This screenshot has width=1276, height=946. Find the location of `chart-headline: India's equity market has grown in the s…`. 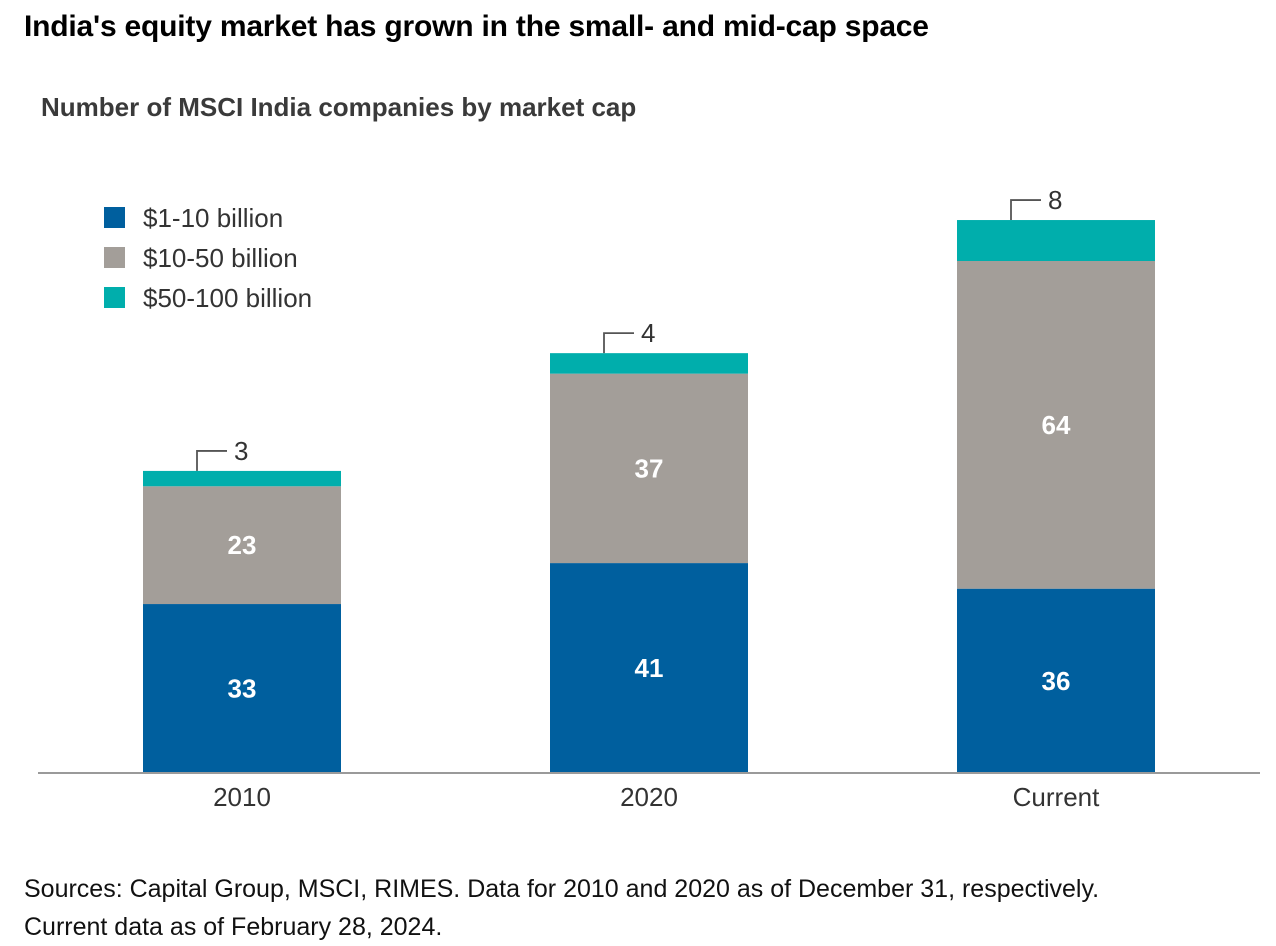

chart-headline: India's equity market has grown in the s… is located at coordinates (476, 26).